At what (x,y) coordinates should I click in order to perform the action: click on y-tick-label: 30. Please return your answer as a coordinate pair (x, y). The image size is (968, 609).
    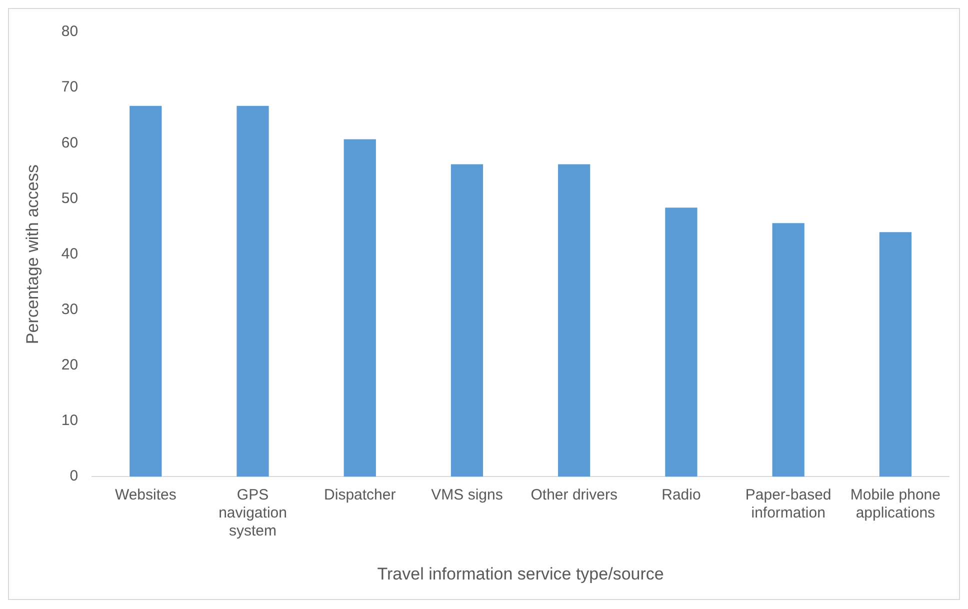
    Looking at the image, I should click on (69, 309).